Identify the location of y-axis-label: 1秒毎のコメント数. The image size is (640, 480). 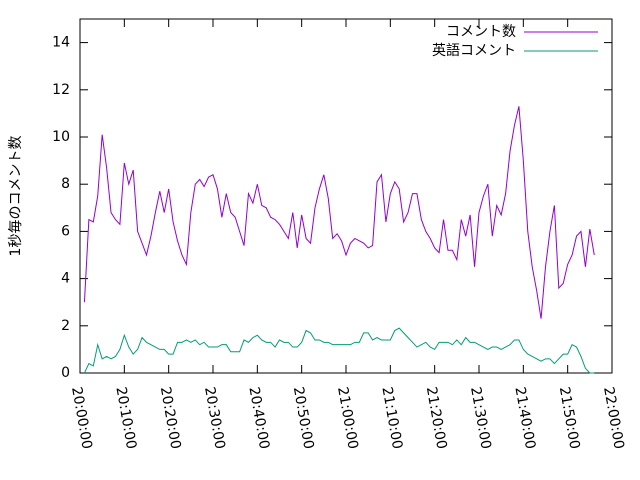
(16, 196).